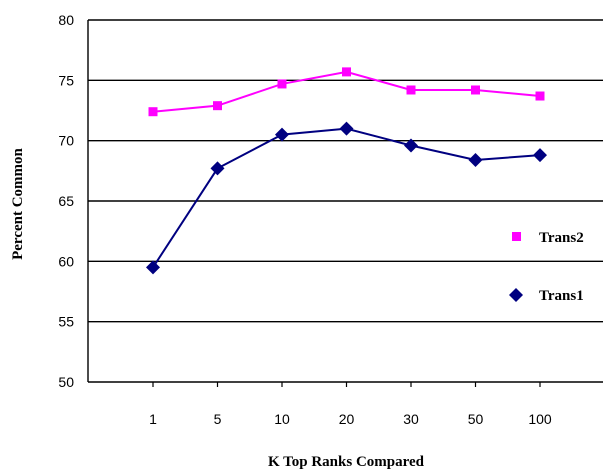 Image resolution: width=612 pixels, height=474 pixels. I want to click on y-tick-label: 55, so click(66, 322).